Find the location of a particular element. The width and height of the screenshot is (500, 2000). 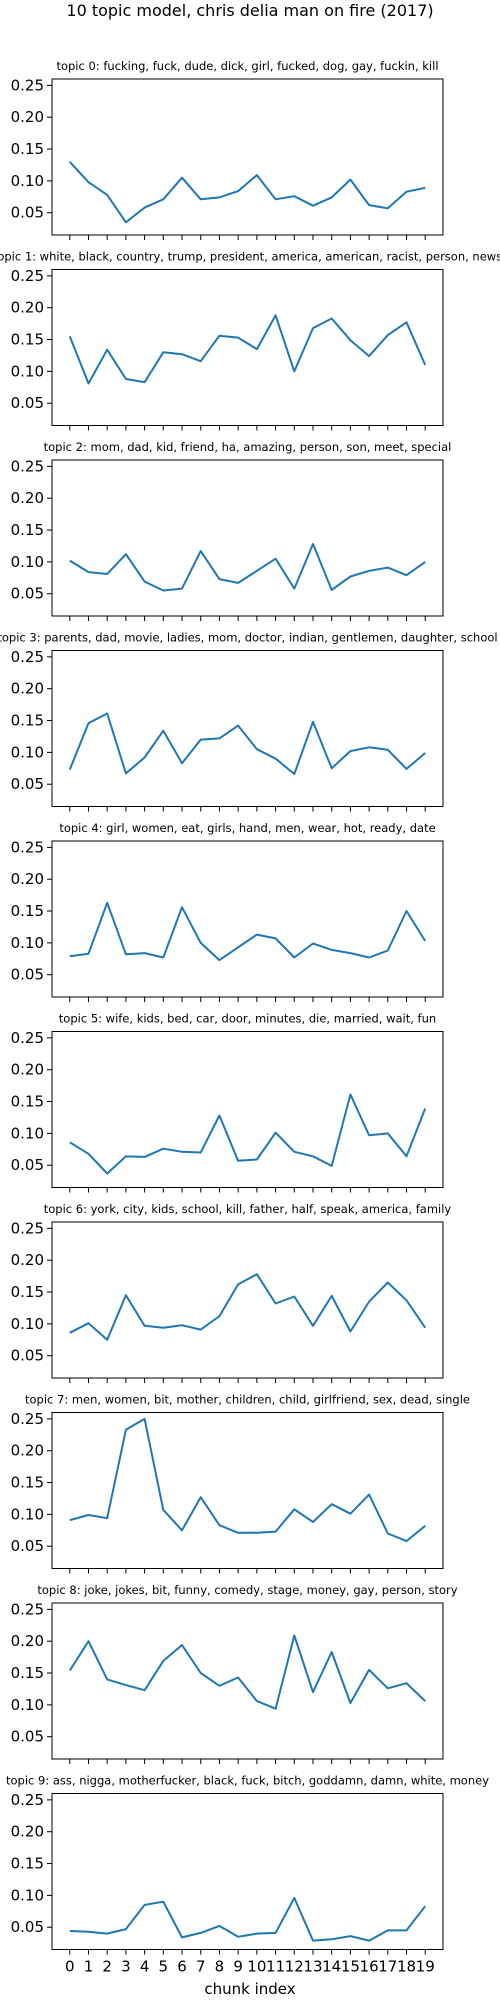

y-tick-label: 0.20 is located at coordinates (27, 1832).